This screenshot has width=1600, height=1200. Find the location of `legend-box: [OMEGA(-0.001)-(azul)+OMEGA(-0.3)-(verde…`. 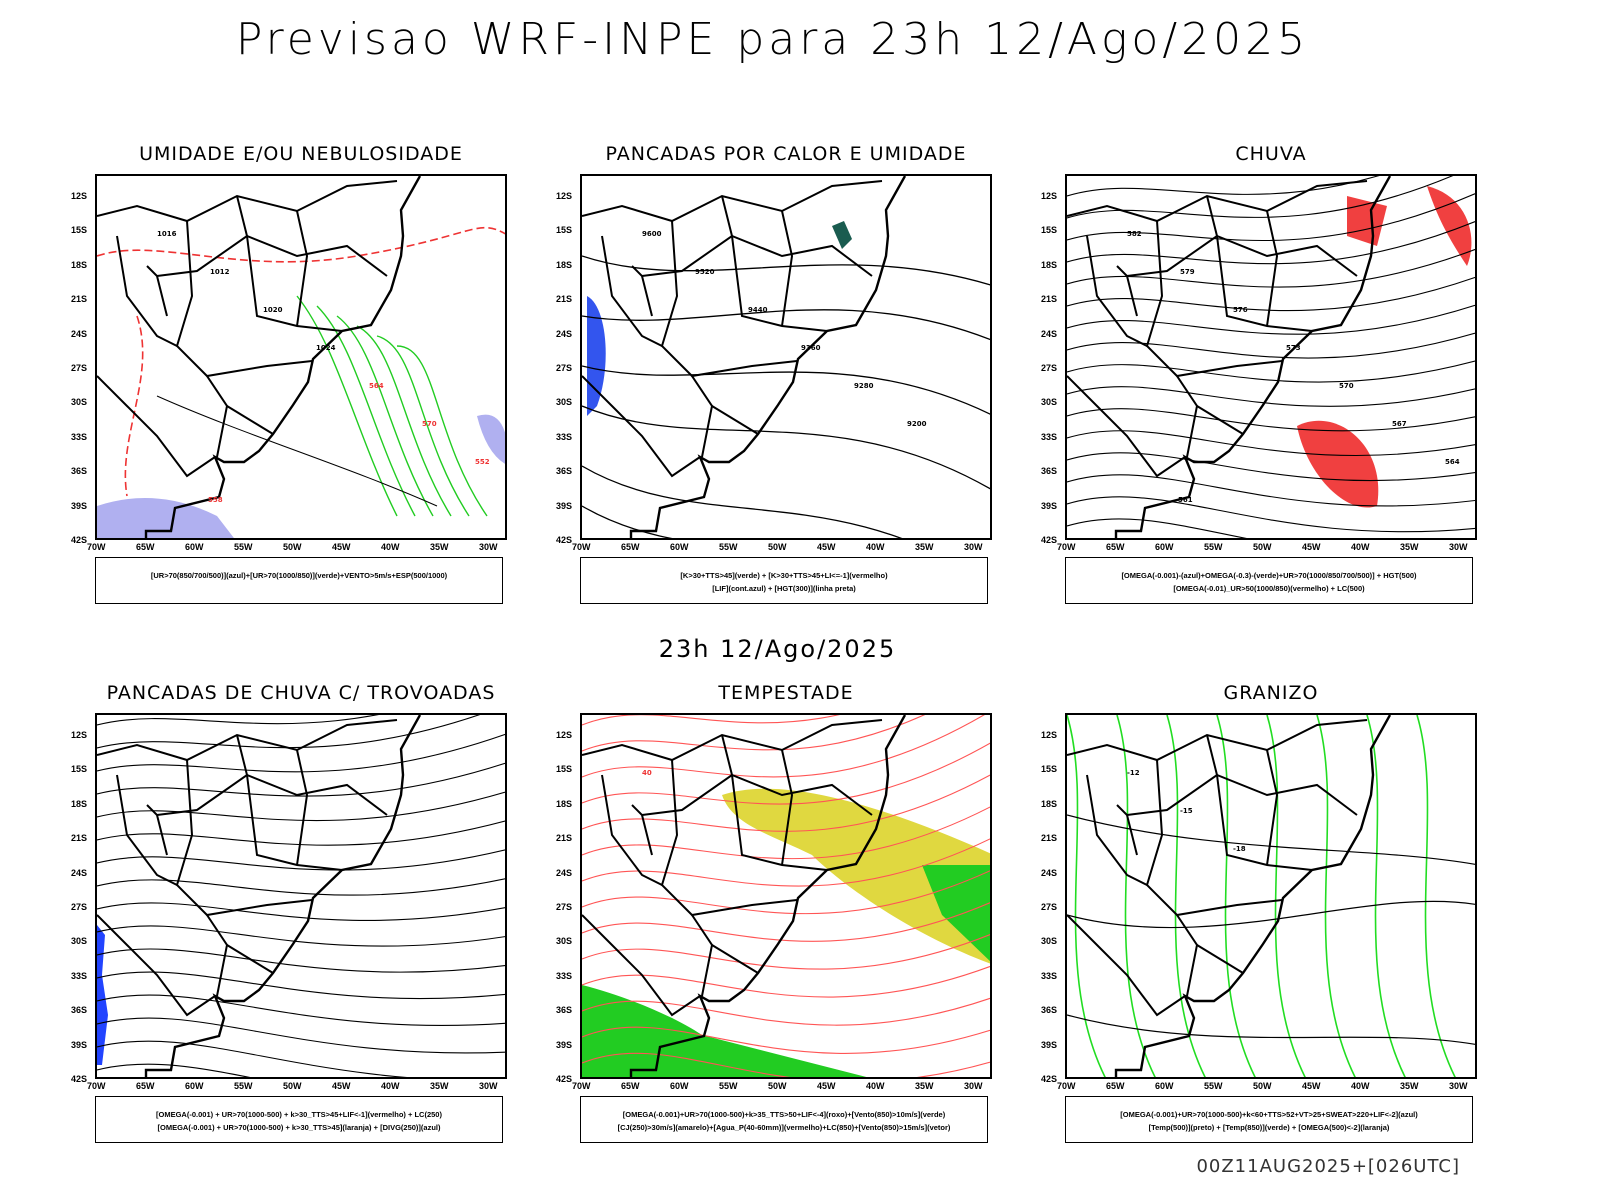

legend-box: [OMEGA(-0.001)-(azul)+OMEGA(-0.3)-(verde… is located at coordinates (1269, 580).